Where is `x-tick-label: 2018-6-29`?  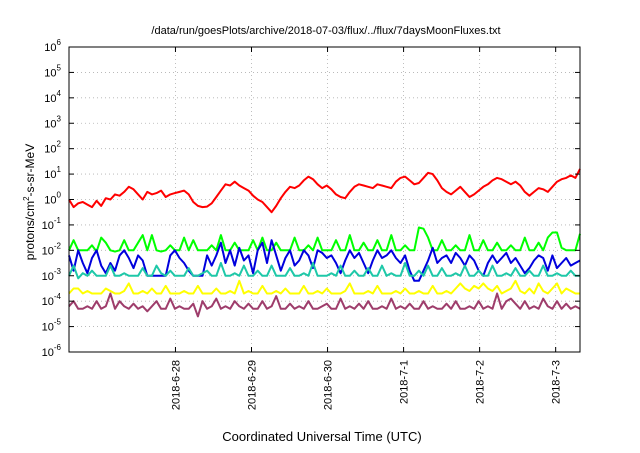
x-tick-label: 2018-6-29 is located at coordinates (253, 385).